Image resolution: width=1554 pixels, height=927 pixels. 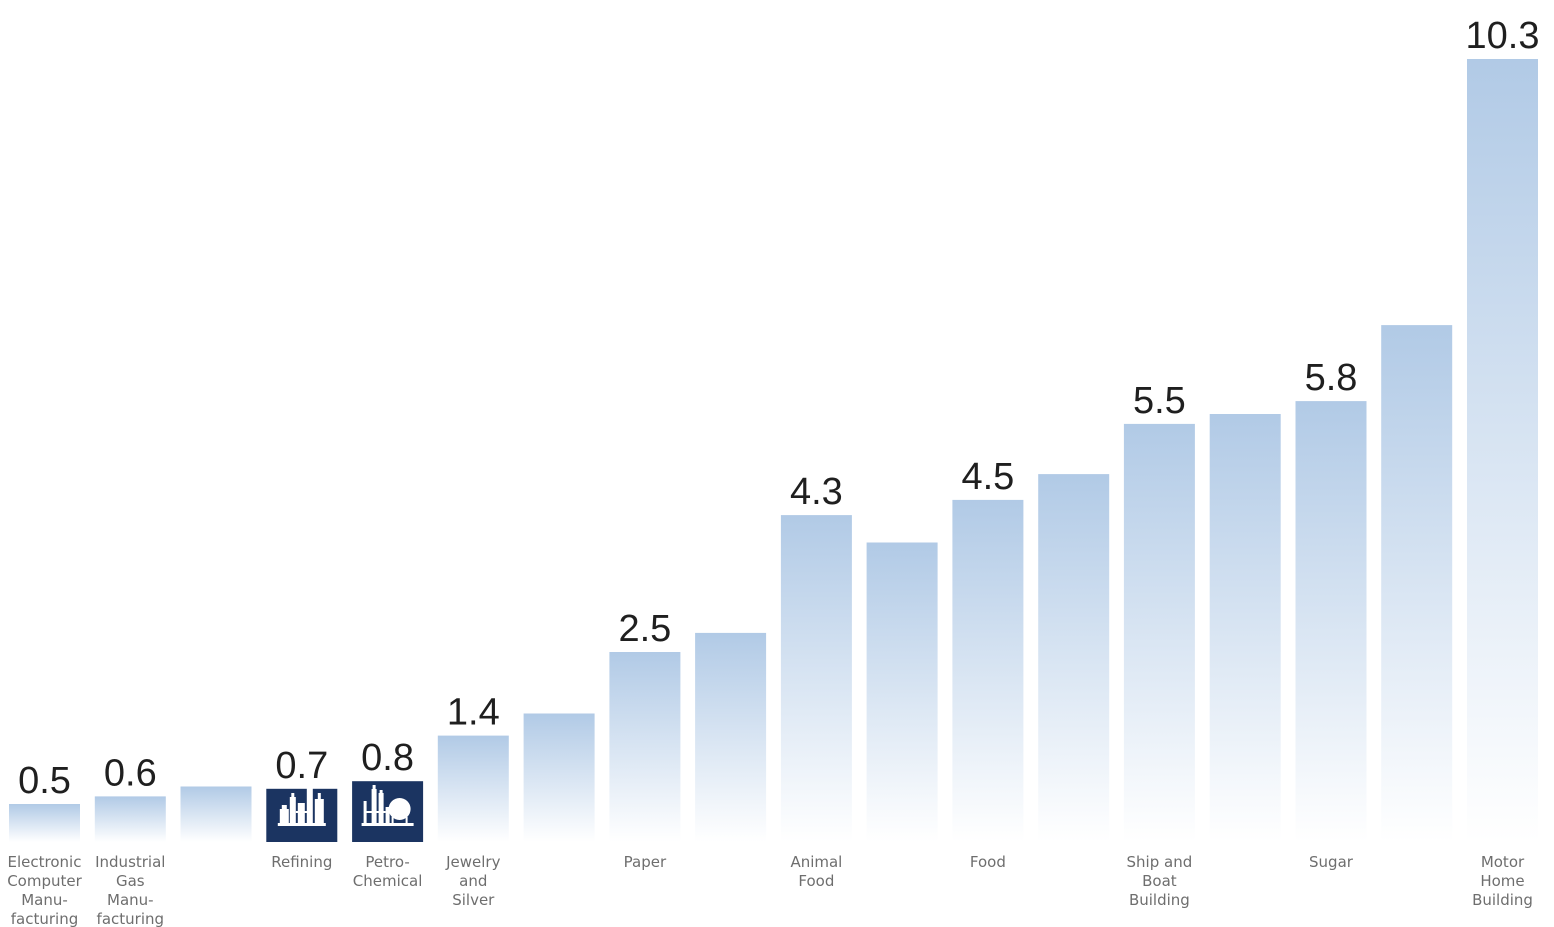 What do you see at coordinates (130, 890) in the screenshot?
I see `category-label-1: Industrial Gas Manu-facturing` at bounding box center [130, 890].